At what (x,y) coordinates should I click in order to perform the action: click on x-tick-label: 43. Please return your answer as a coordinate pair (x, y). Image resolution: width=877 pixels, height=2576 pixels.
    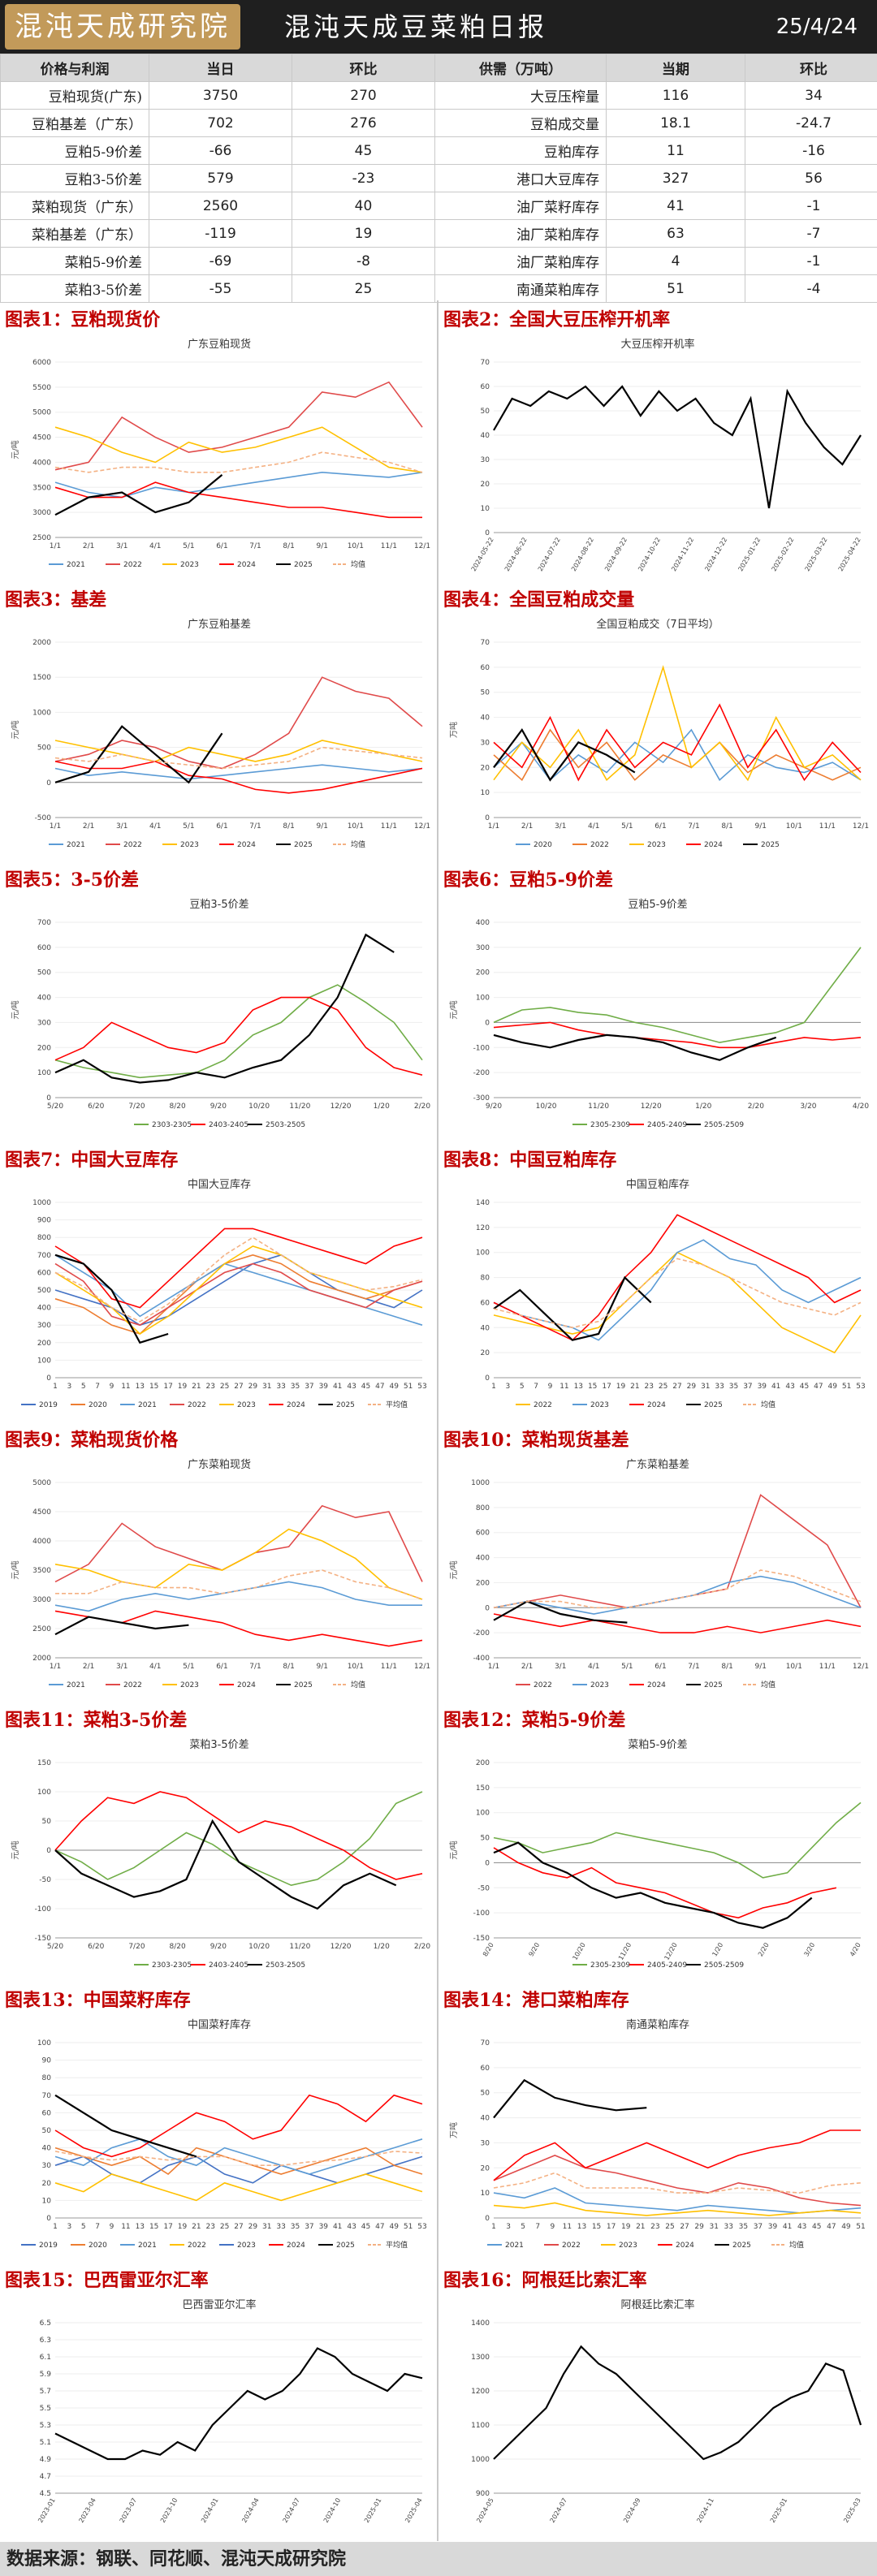
    Looking at the image, I should click on (789, 1387).